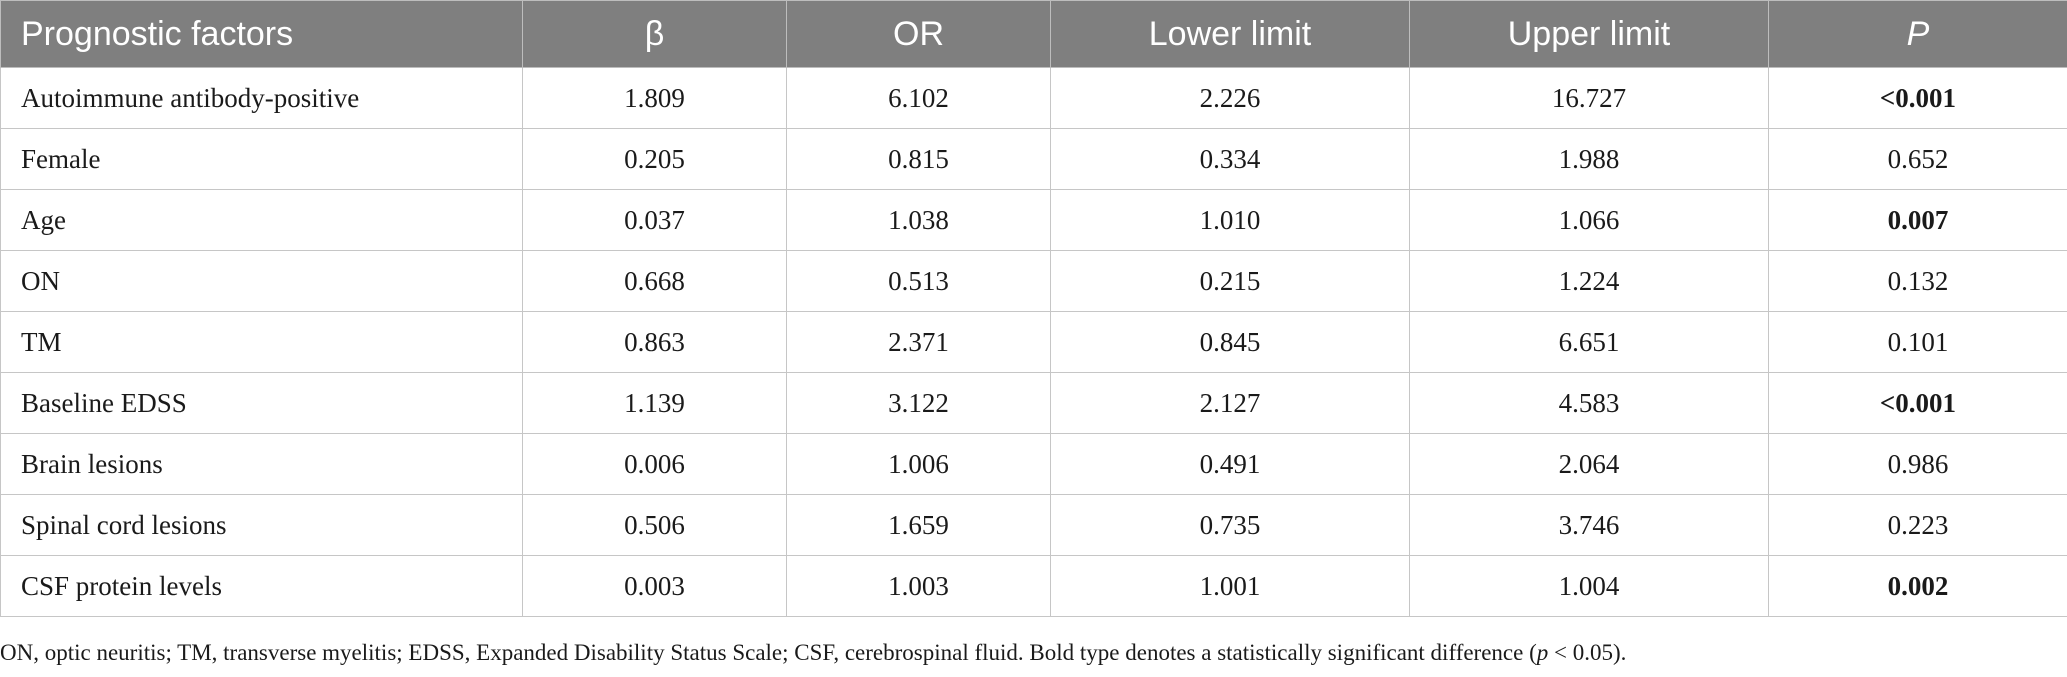 This screenshot has height=677, width=2067. What do you see at coordinates (1917, 464) in the screenshot?
I see `cell-p: 0.986` at bounding box center [1917, 464].